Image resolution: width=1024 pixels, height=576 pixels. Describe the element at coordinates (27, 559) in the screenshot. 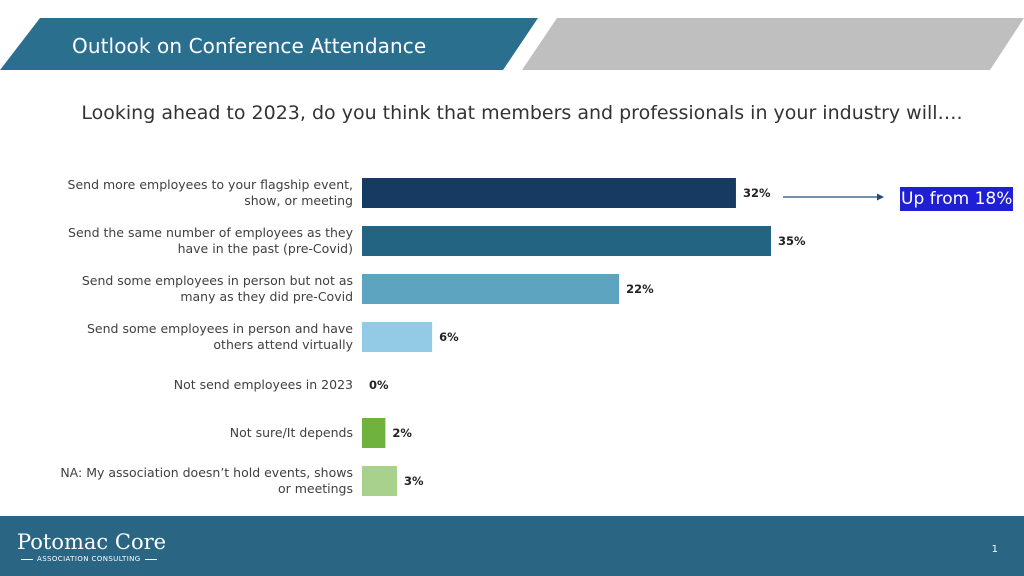

I see `logo-rule-left` at that location.